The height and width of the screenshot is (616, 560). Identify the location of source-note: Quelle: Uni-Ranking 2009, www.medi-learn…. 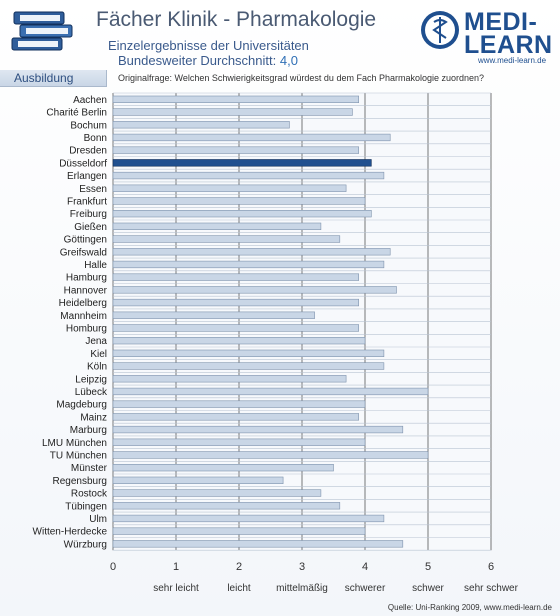
(469, 607).